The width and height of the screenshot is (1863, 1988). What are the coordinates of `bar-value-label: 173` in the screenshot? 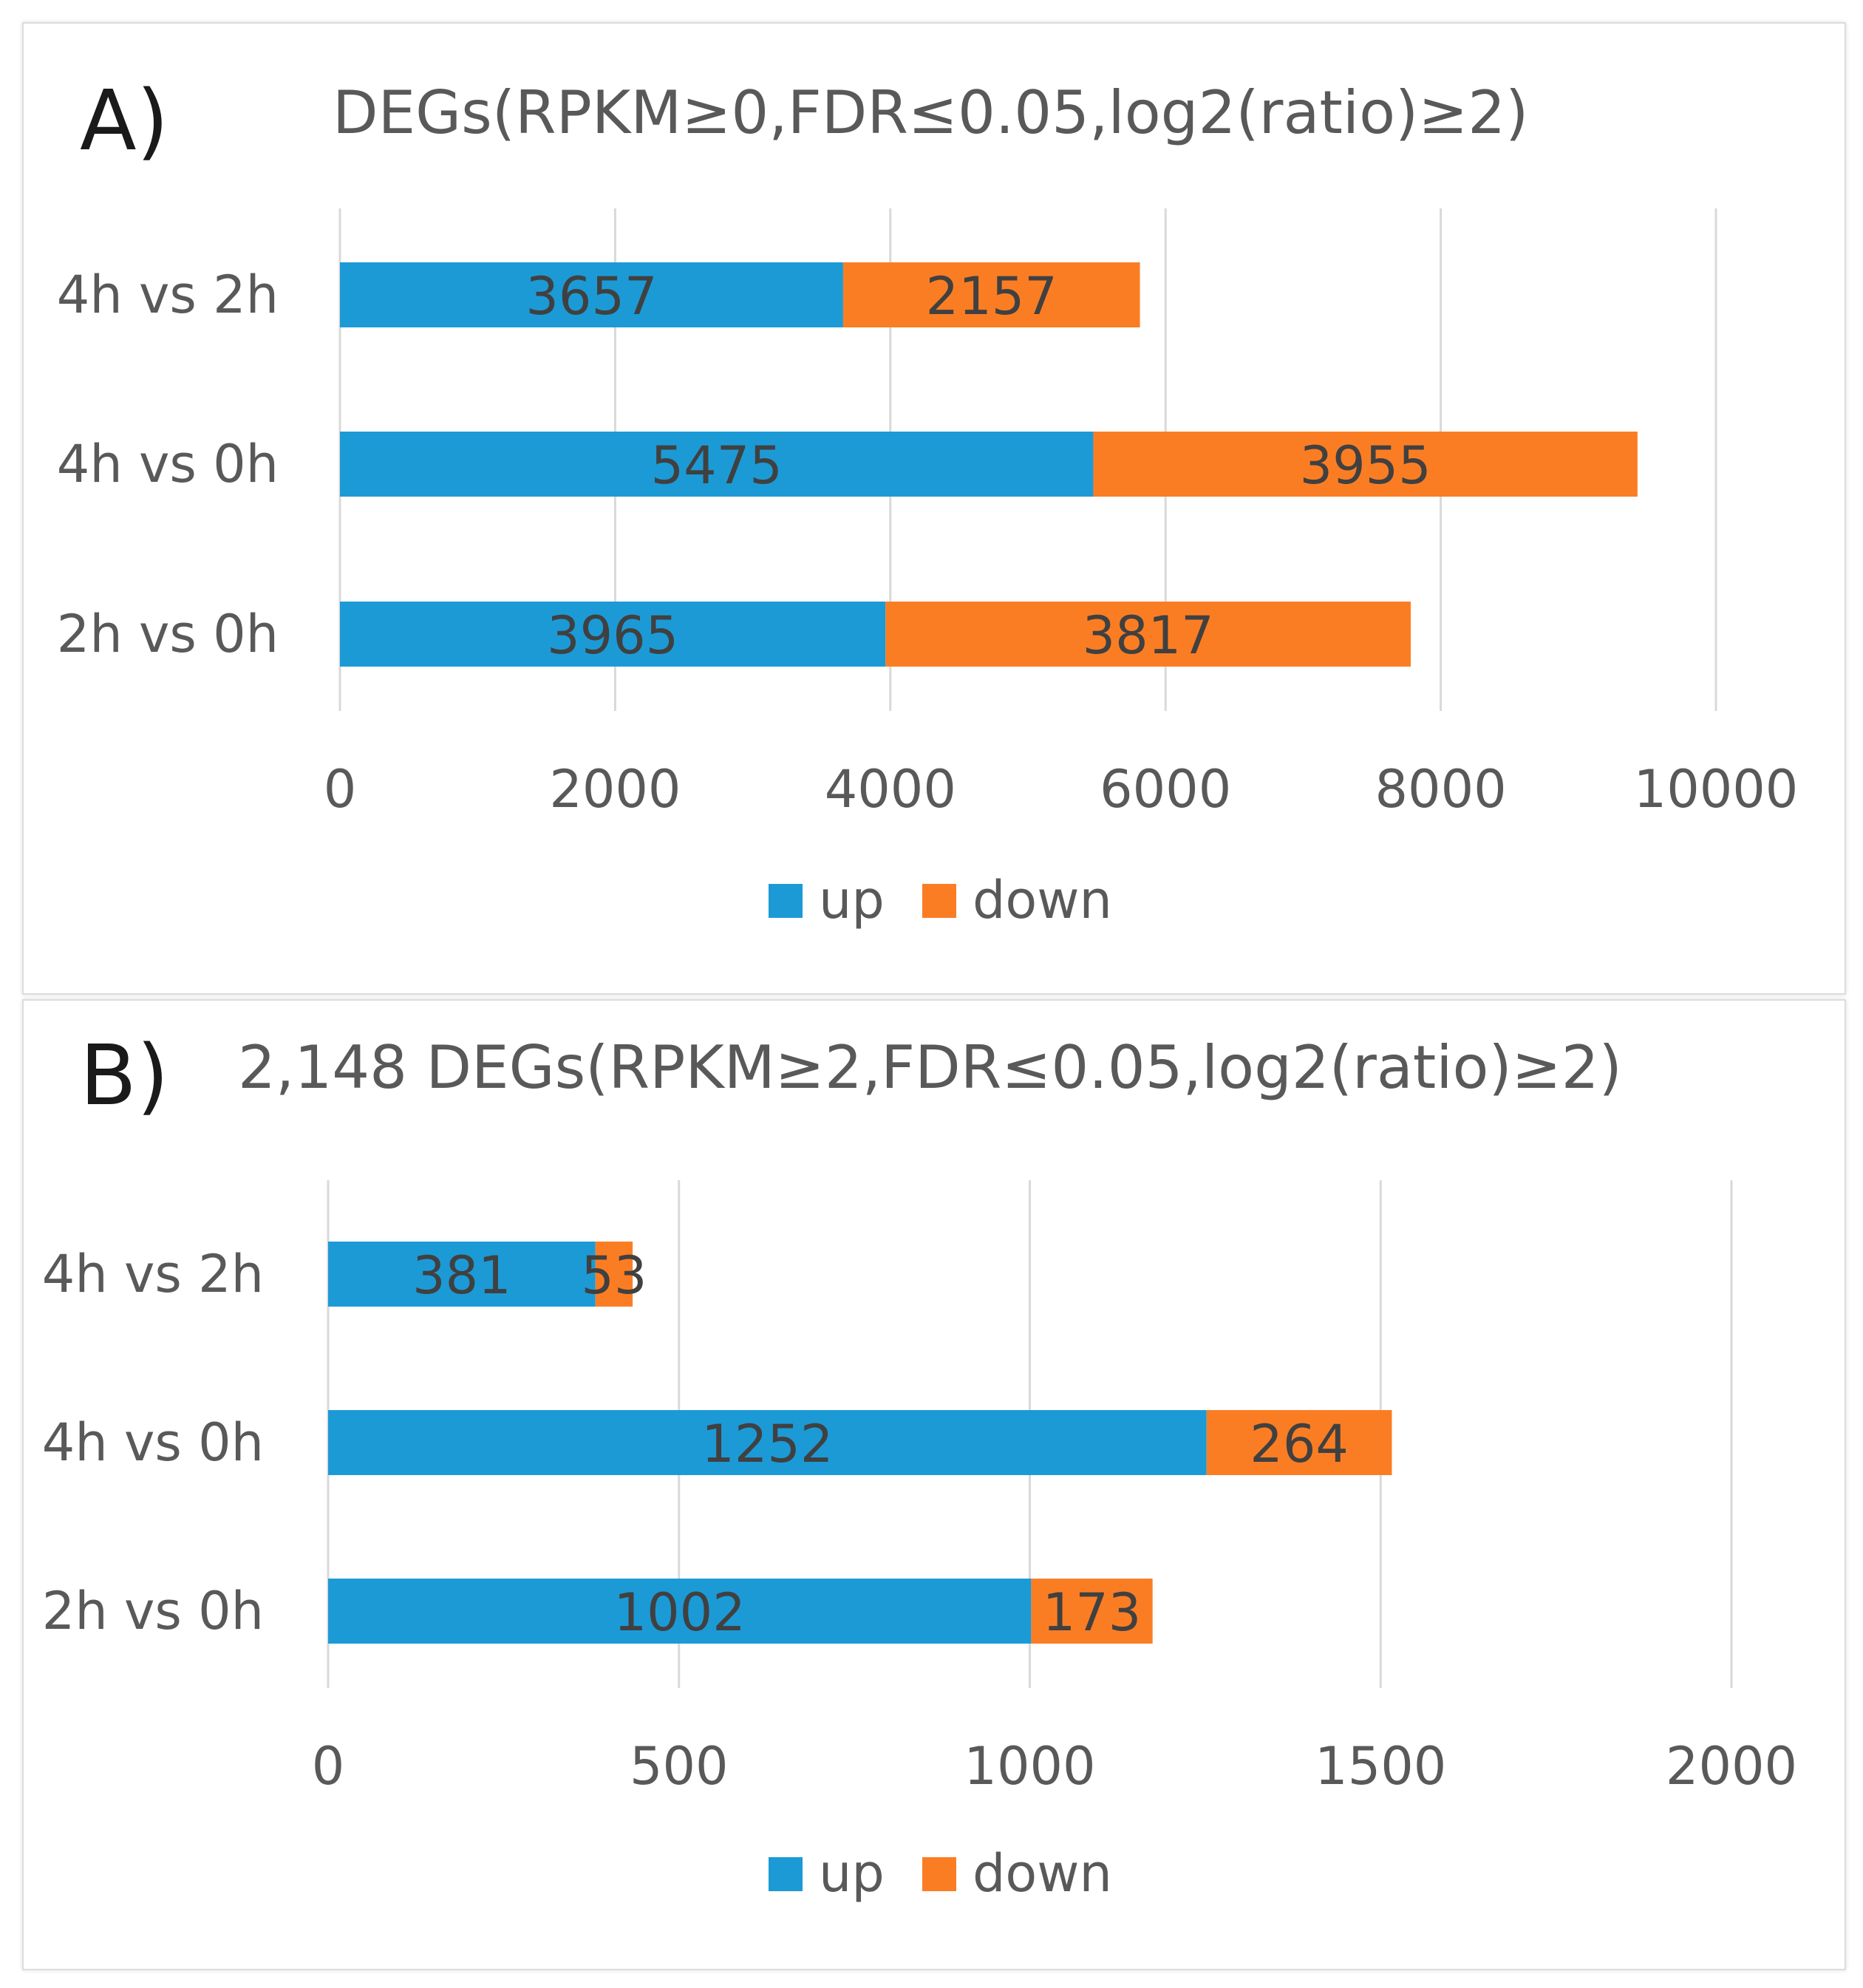 It's located at (1092, 1612).